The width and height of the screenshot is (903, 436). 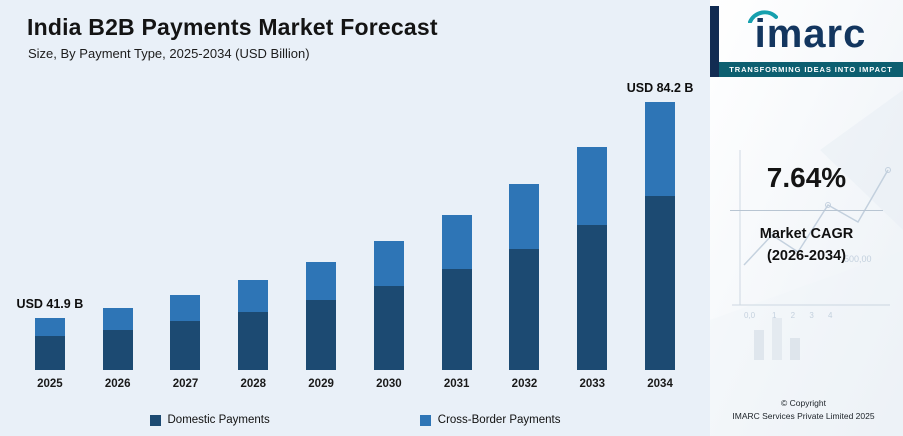 I want to click on x-axis-label: 2030, so click(x=389, y=384).